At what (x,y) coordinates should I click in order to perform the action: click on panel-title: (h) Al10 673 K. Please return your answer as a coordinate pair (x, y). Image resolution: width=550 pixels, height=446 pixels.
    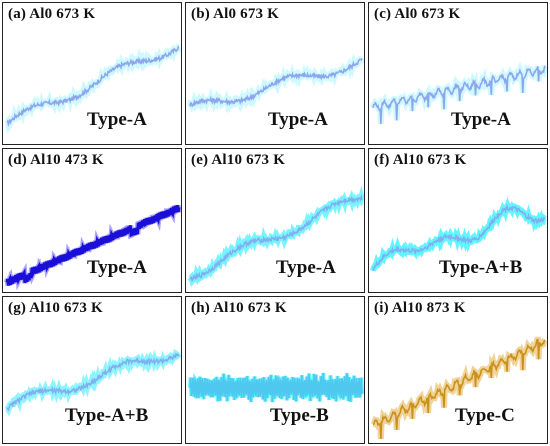
    Looking at the image, I should click on (239, 308).